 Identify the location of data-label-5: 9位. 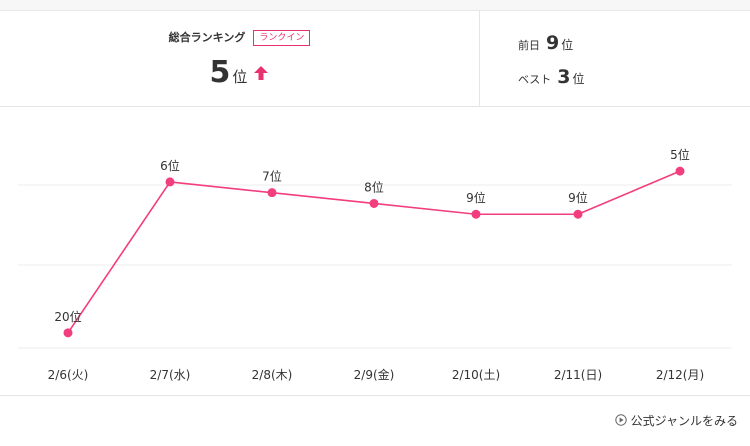
(578, 197).